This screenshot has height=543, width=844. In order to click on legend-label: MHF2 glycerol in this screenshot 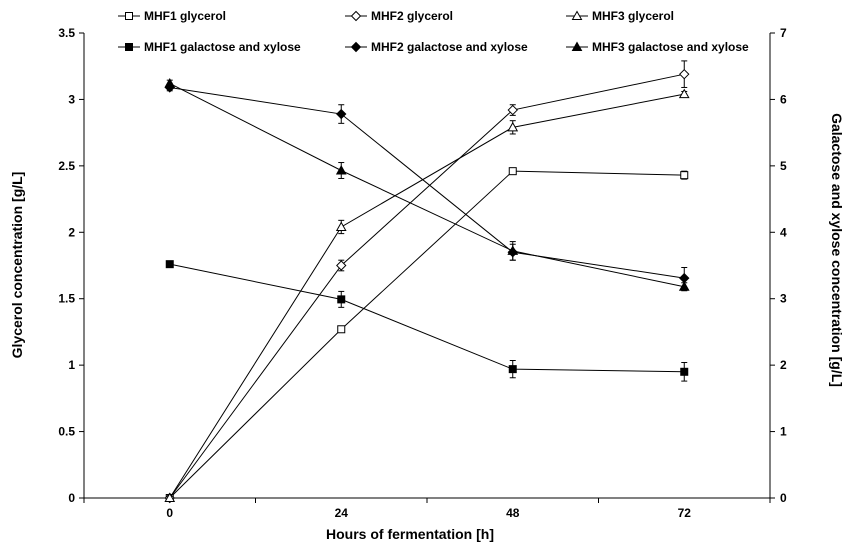, I will do `click(412, 16)`.